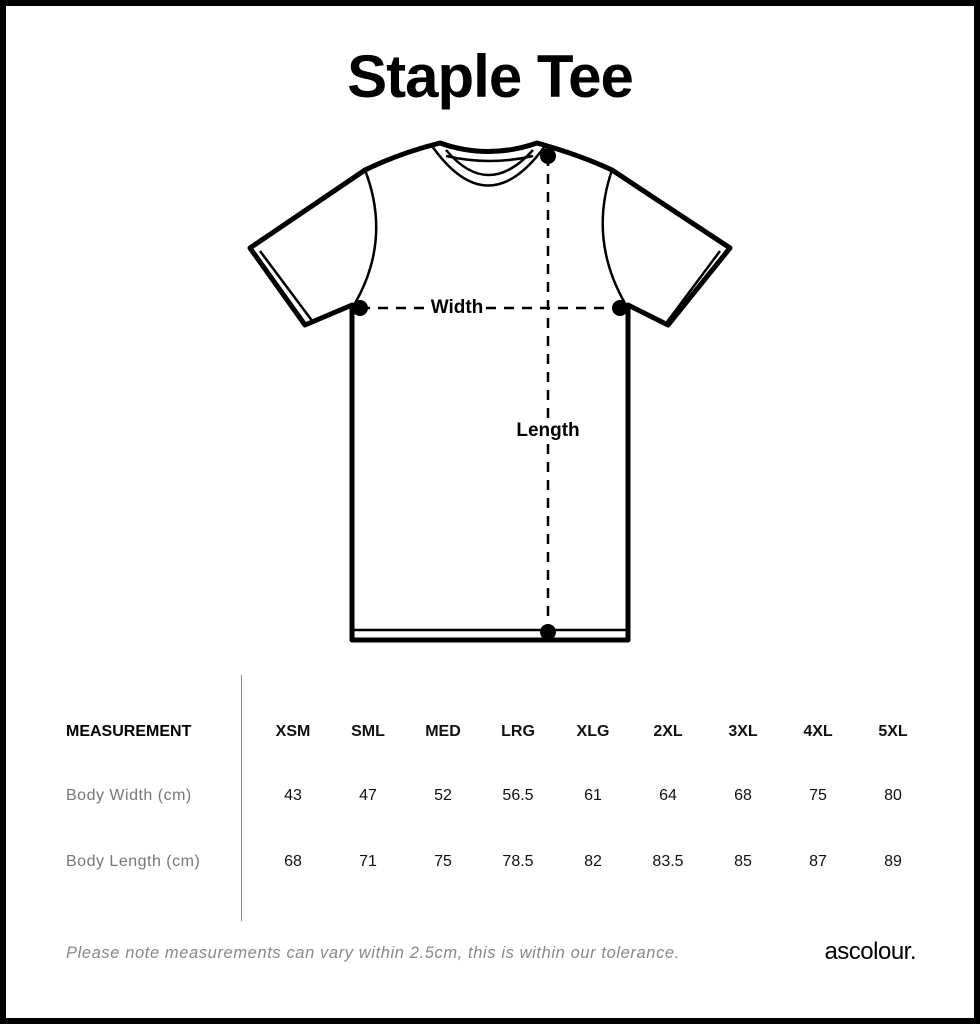 The image size is (980, 1024). Describe the element at coordinates (593, 731) in the screenshot. I see `size-header-xlg: XLG` at that location.